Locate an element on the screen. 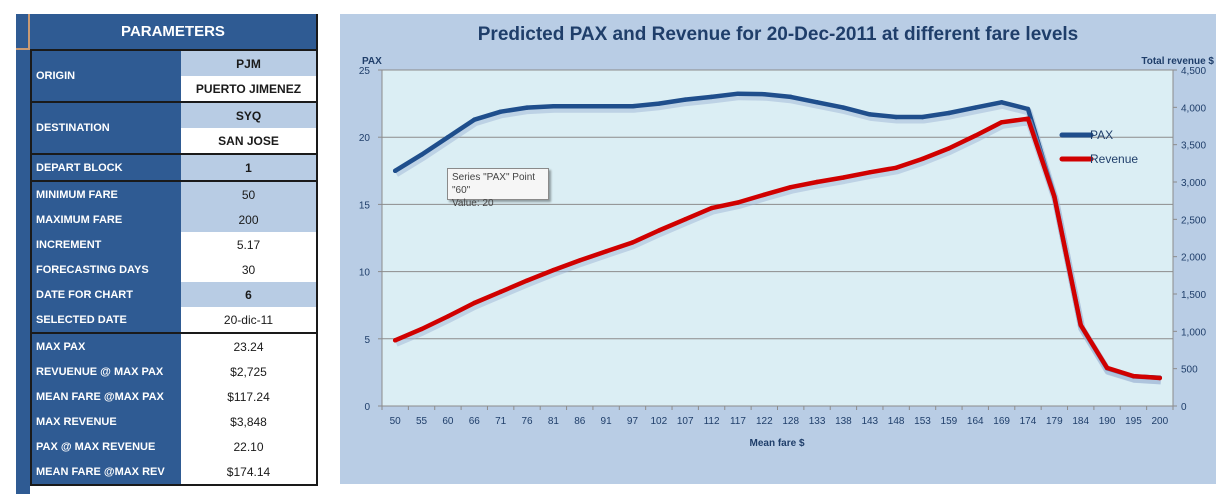 This screenshot has height=494, width=1228. sheet-left-strip is located at coordinates (23, 254).